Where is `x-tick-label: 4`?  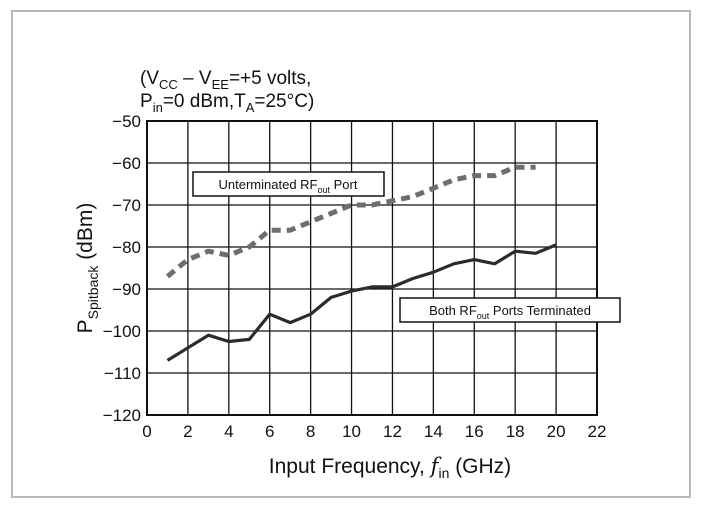 x-tick-label: 4 is located at coordinates (228, 431).